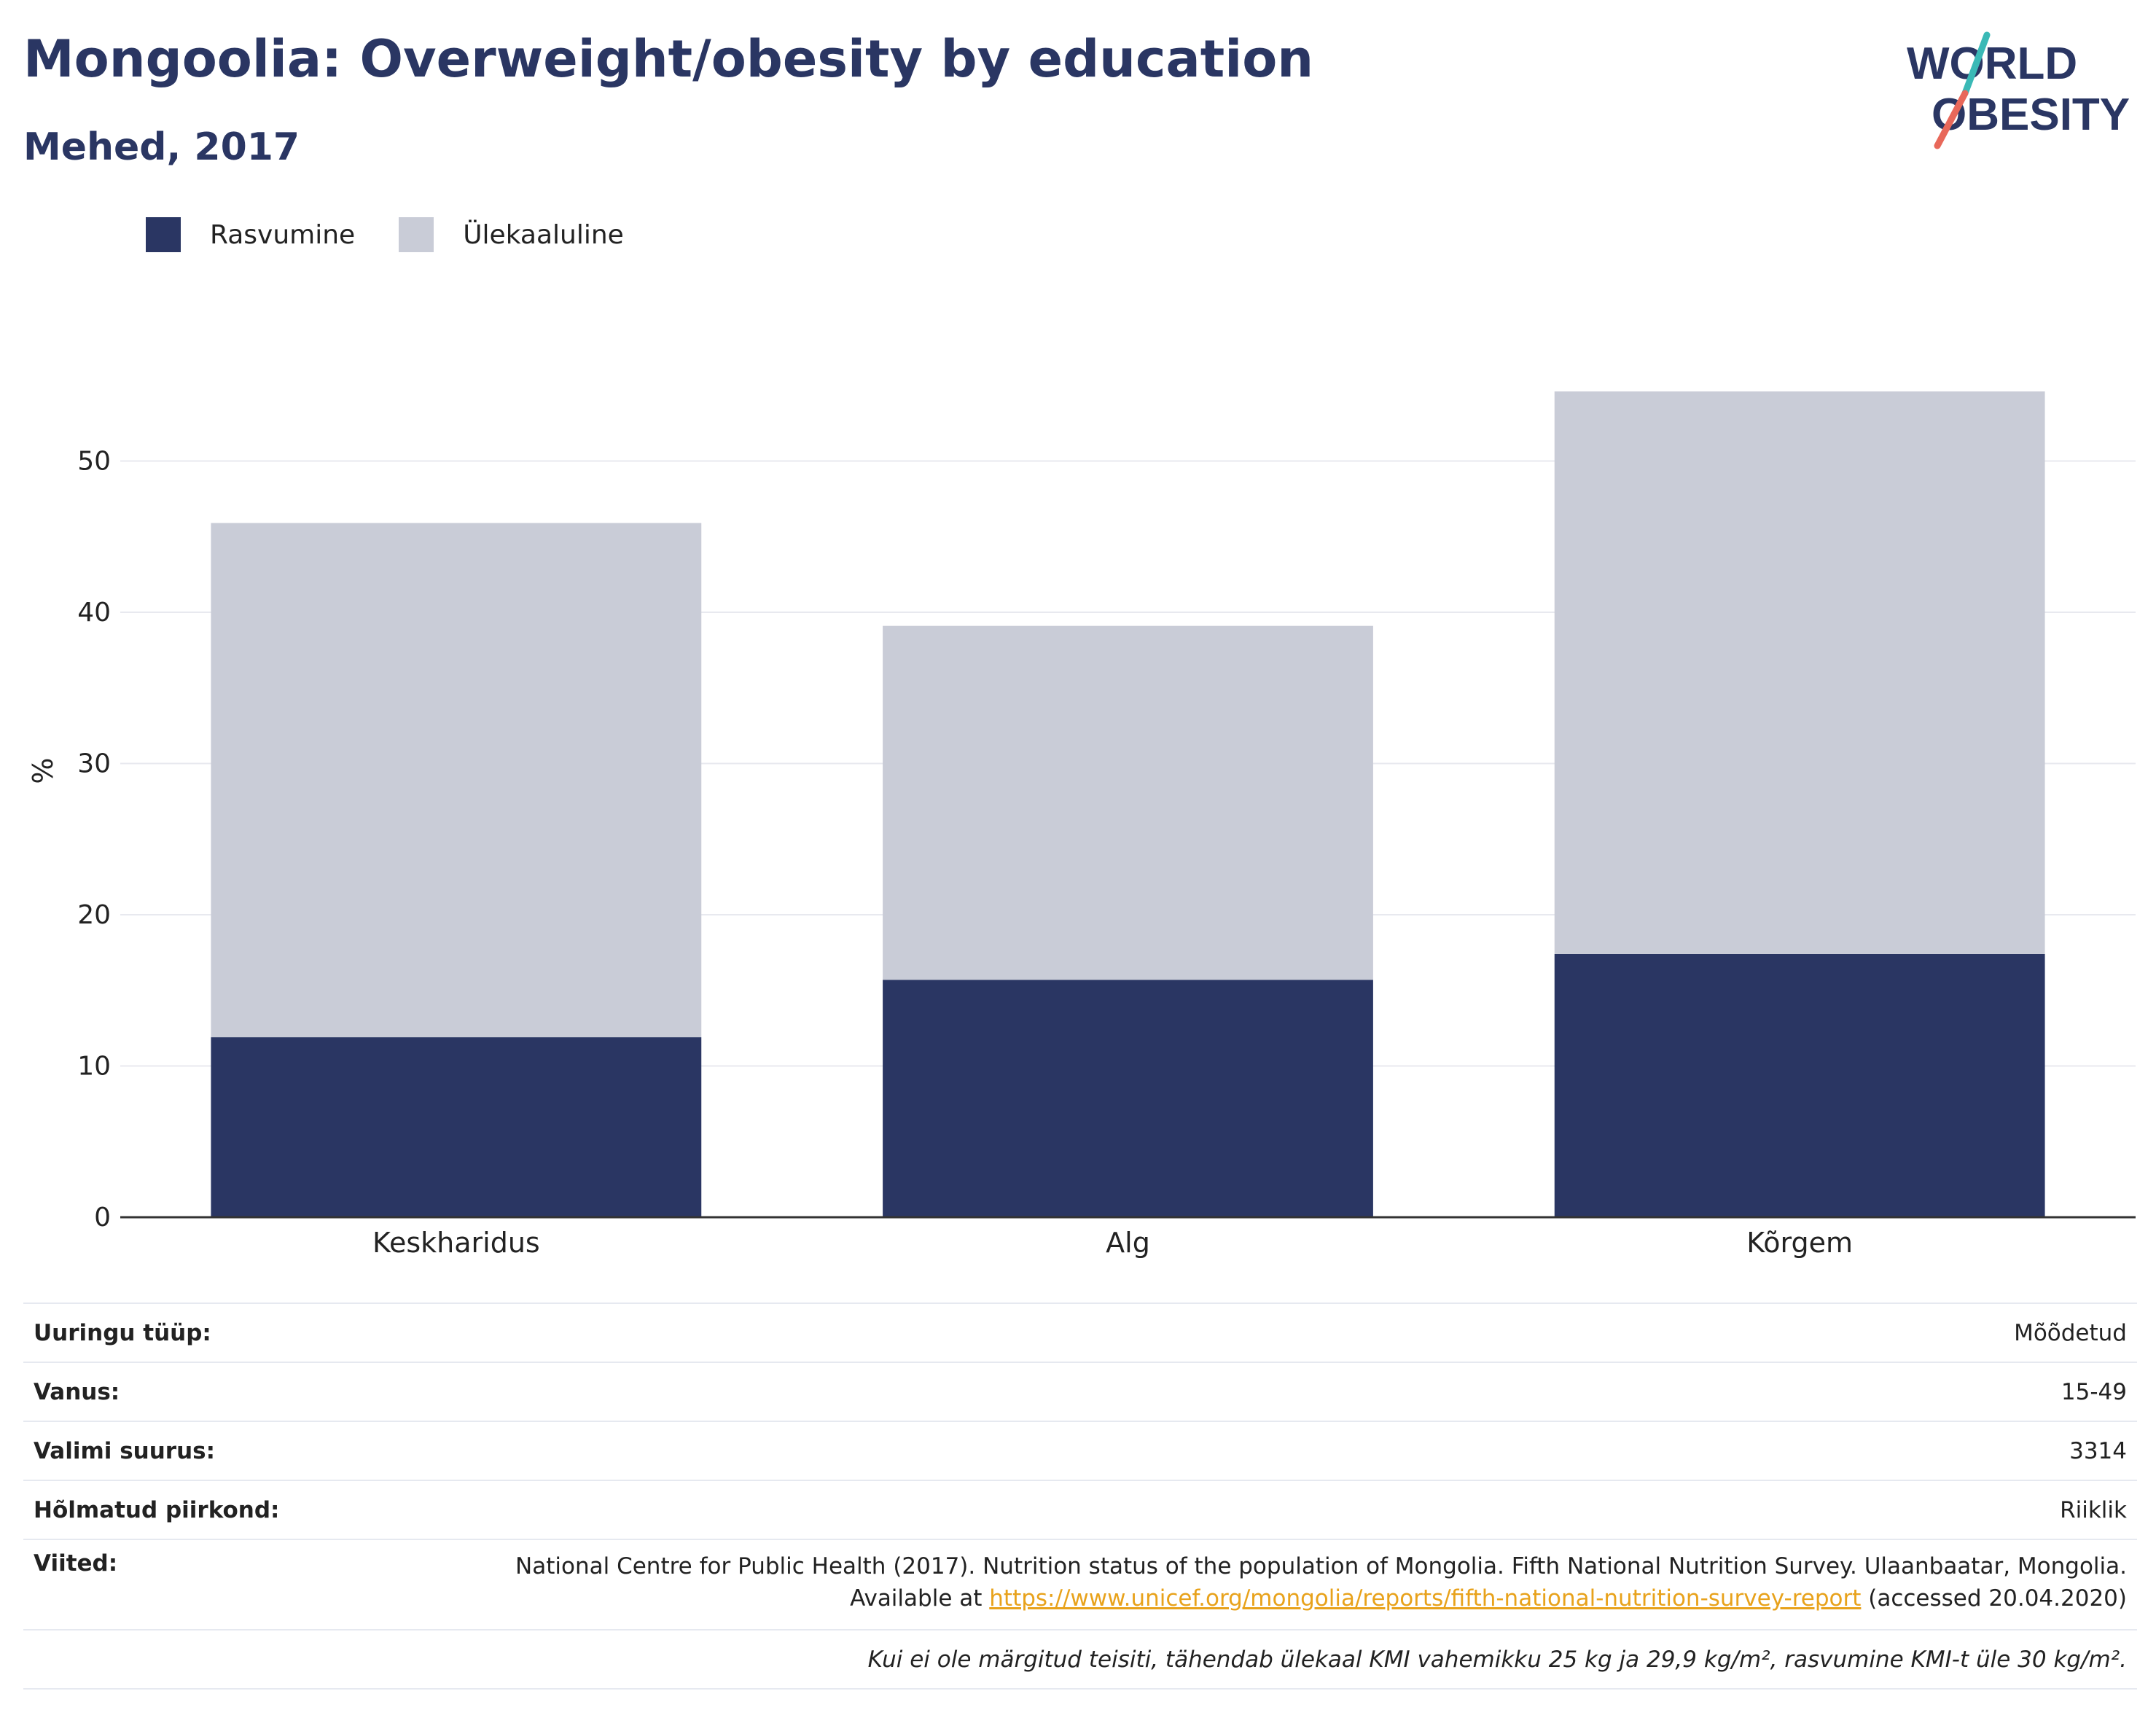 Image resolution: width=2156 pixels, height=1734 pixels. Describe the element at coordinates (157, 1509) in the screenshot. I see `region-label: Hõlmatud piirkond:` at that location.